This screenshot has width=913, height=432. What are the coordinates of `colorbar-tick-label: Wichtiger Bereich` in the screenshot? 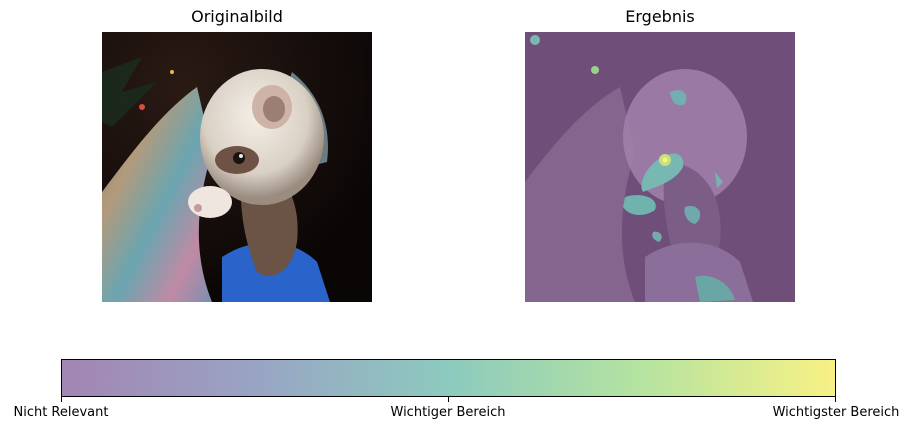 It's located at (448, 412).